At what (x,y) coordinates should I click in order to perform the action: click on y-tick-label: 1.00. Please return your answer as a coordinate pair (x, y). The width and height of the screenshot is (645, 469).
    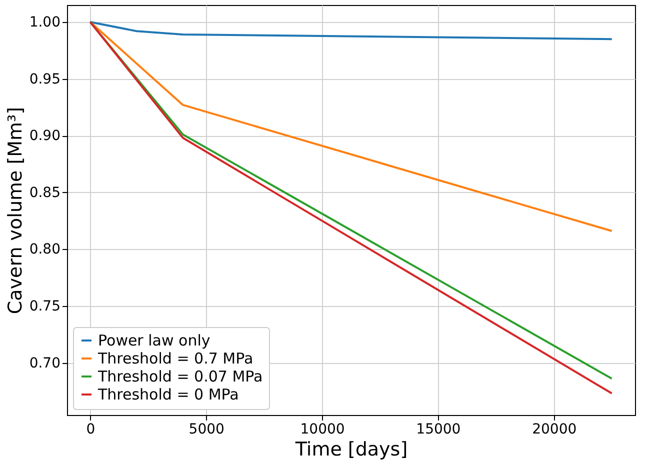
    Looking at the image, I should click on (44, 22).